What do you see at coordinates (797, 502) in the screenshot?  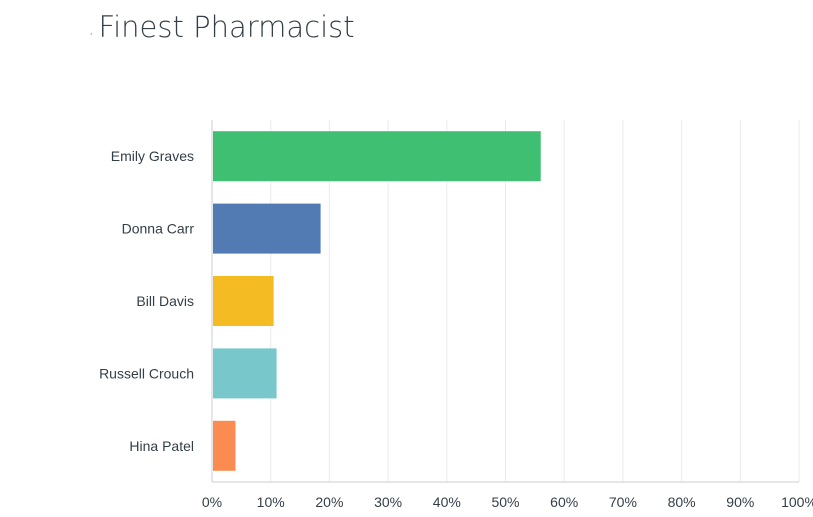 I see `x-tick-label: 100%` at bounding box center [797, 502].